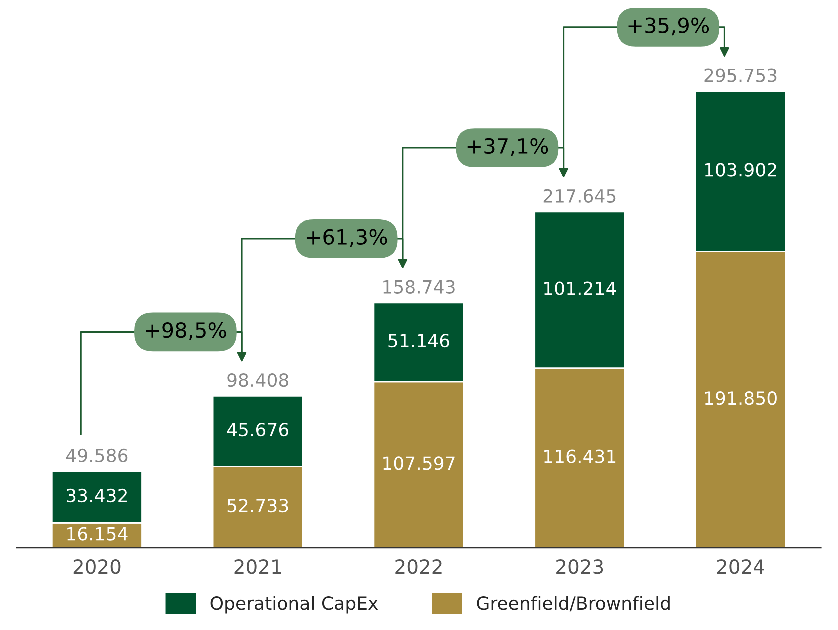  Describe the element at coordinates (294, 605) in the screenshot. I see `legend-label: Operational CapEx` at that location.